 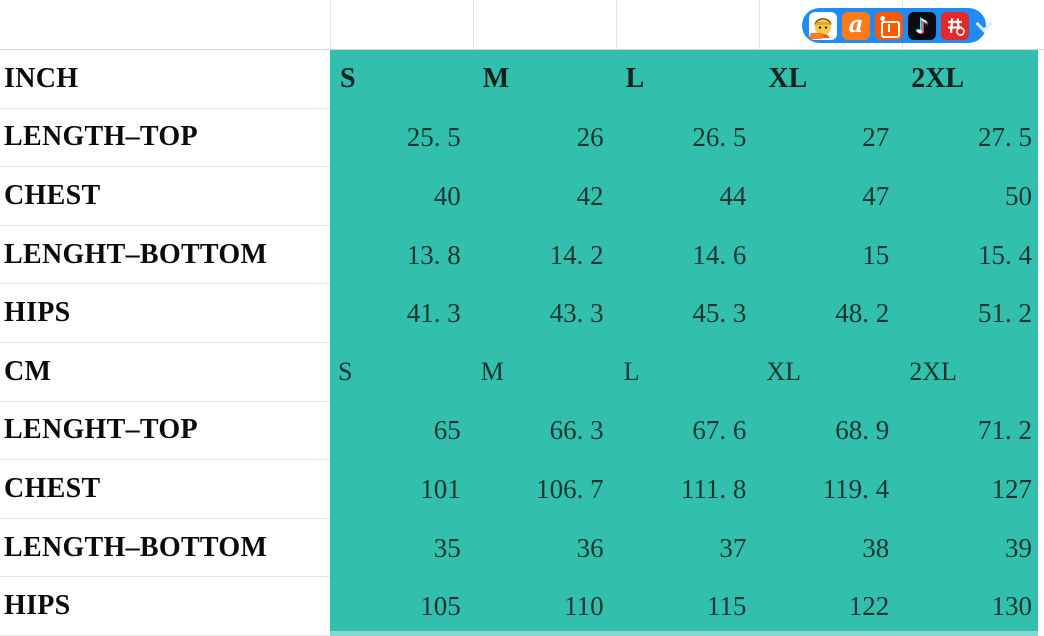 What do you see at coordinates (687, 431) in the screenshot?
I see `size-value-cell: 67. 6` at bounding box center [687, 431].